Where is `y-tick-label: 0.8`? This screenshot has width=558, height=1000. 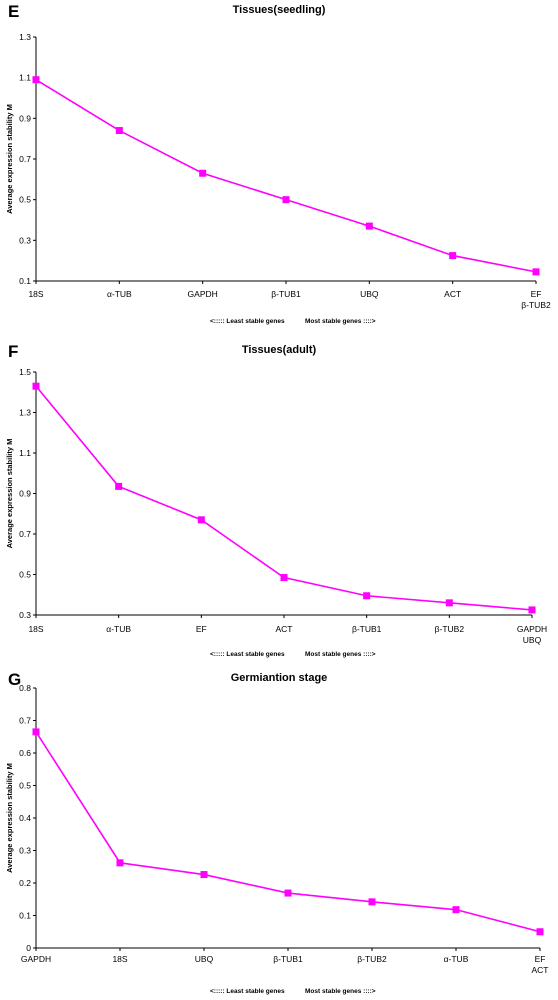
y-tick-label: 0.8 is located at coordinates (25, 688).